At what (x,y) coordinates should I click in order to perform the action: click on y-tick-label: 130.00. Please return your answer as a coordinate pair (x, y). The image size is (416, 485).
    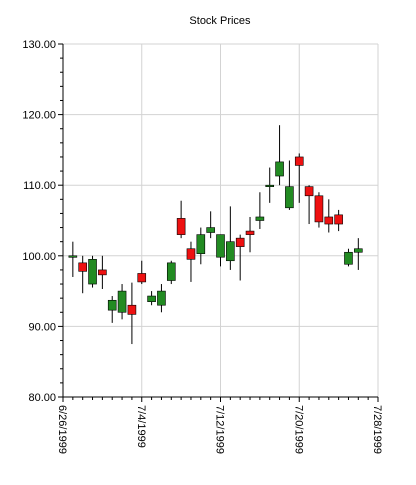
    Looking at the image, I should click on (39, 45).